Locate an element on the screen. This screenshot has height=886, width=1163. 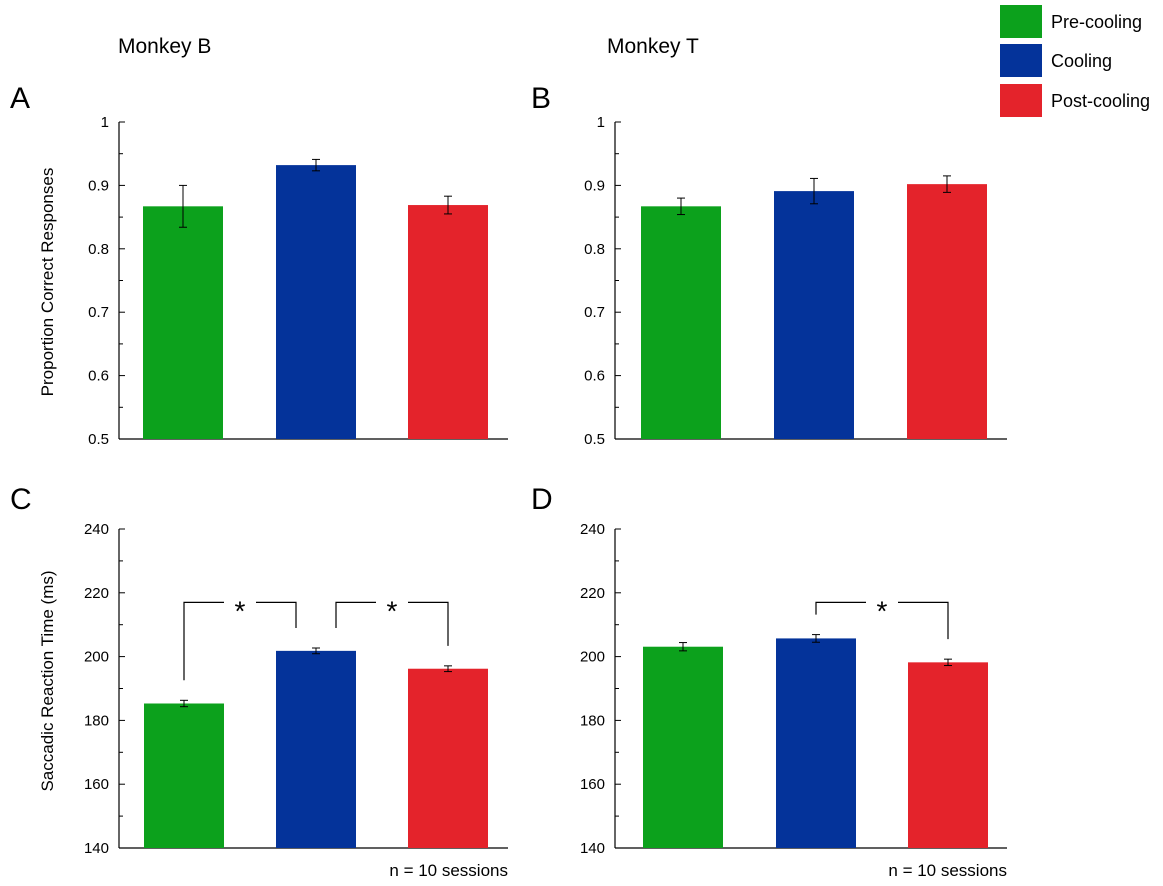
panel-letter-b: B is located at coordinates (541, 98).